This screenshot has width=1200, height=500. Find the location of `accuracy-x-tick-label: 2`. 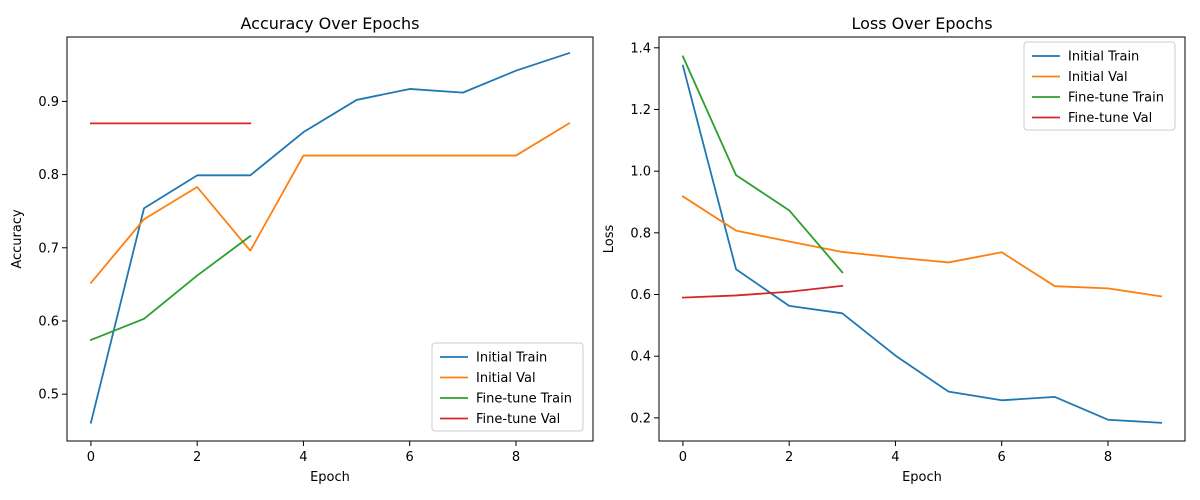

accuracy-x-tick-label: 2 is located at coordinates (197, 457).